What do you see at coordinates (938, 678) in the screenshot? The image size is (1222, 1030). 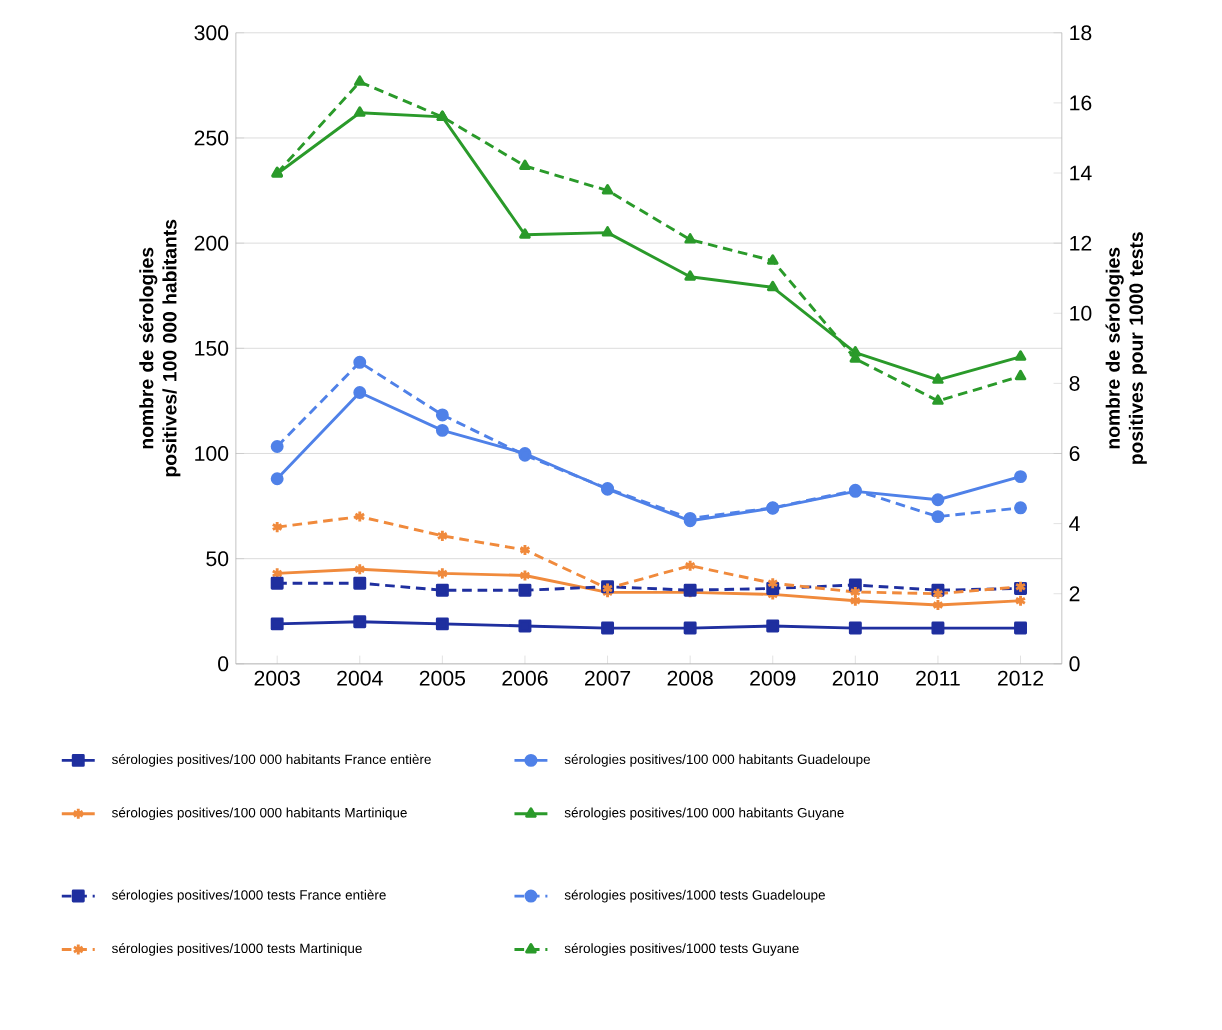 I see `x-tick-label: 2011` at bounding box center [938, 678].